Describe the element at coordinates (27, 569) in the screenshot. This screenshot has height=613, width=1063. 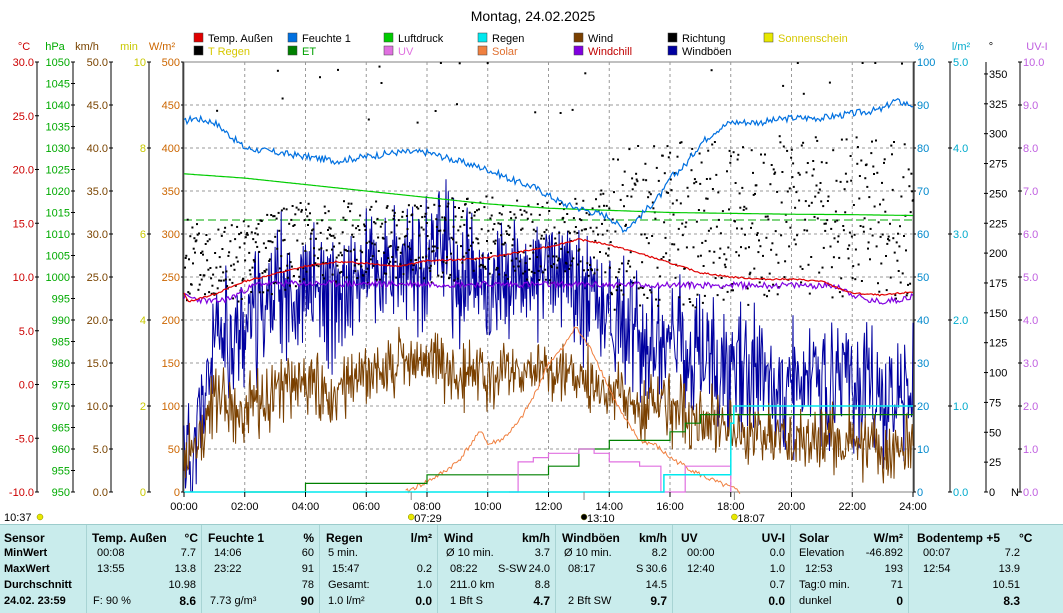
I see `row-label-max: MaxWert` at that location.